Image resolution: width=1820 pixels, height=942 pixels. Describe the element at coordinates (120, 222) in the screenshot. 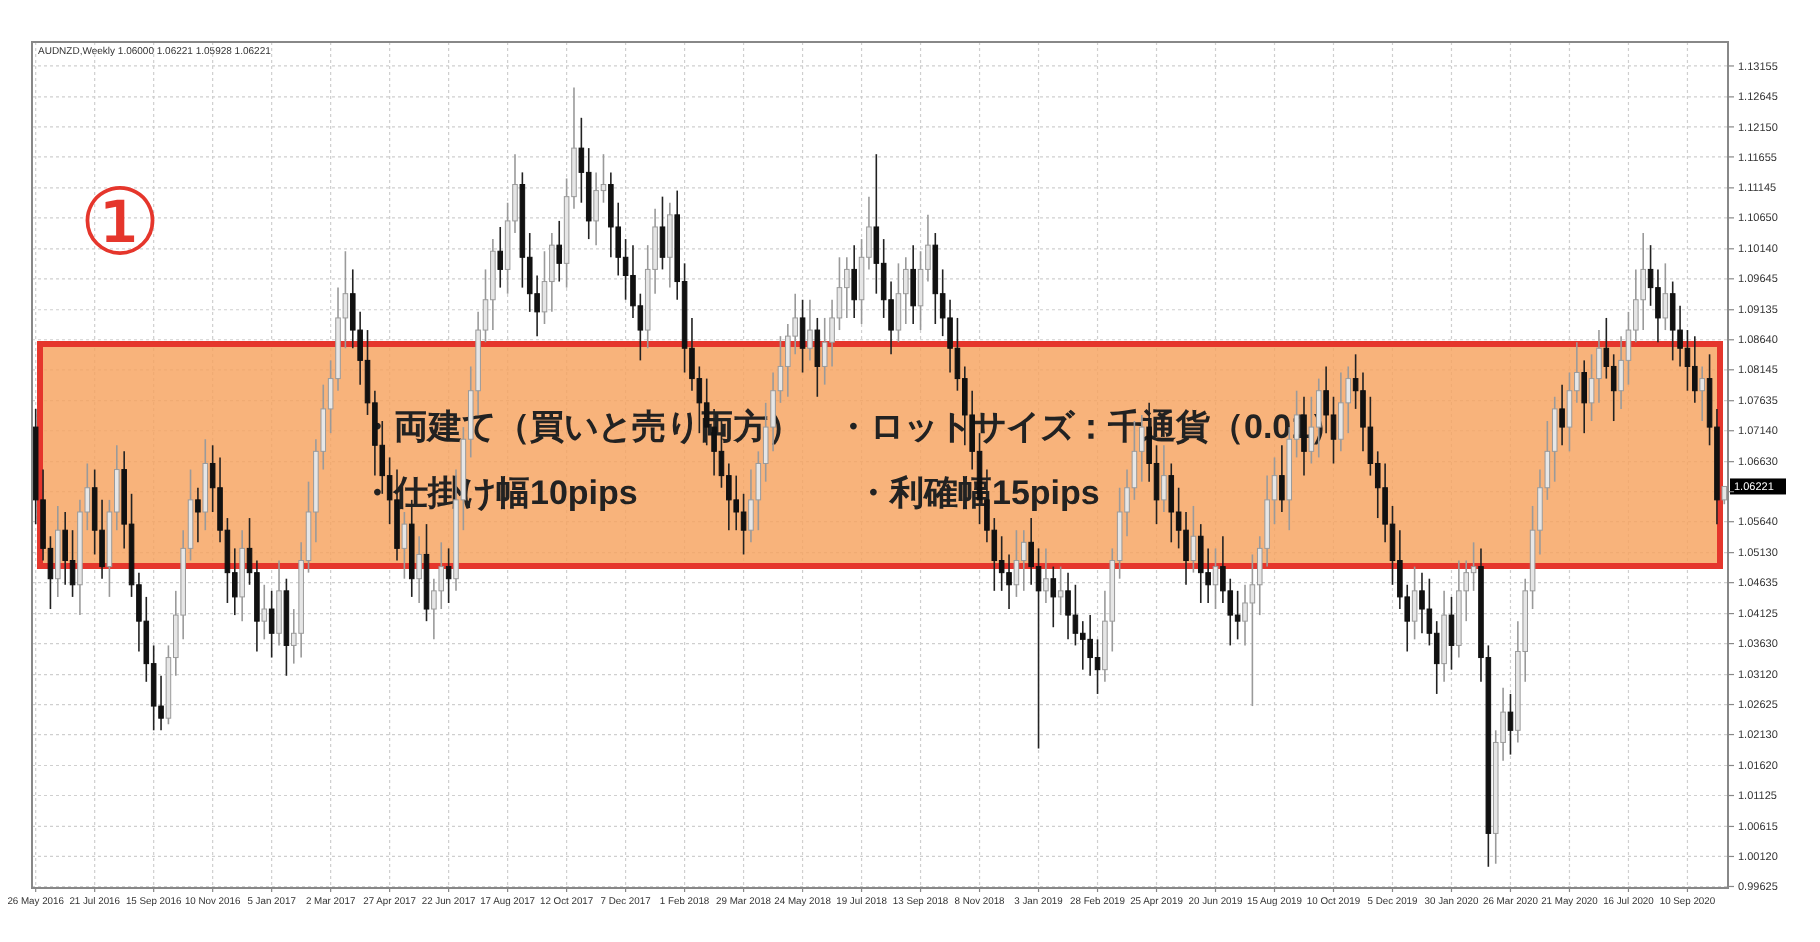

I see `annotation: ①` at that location.